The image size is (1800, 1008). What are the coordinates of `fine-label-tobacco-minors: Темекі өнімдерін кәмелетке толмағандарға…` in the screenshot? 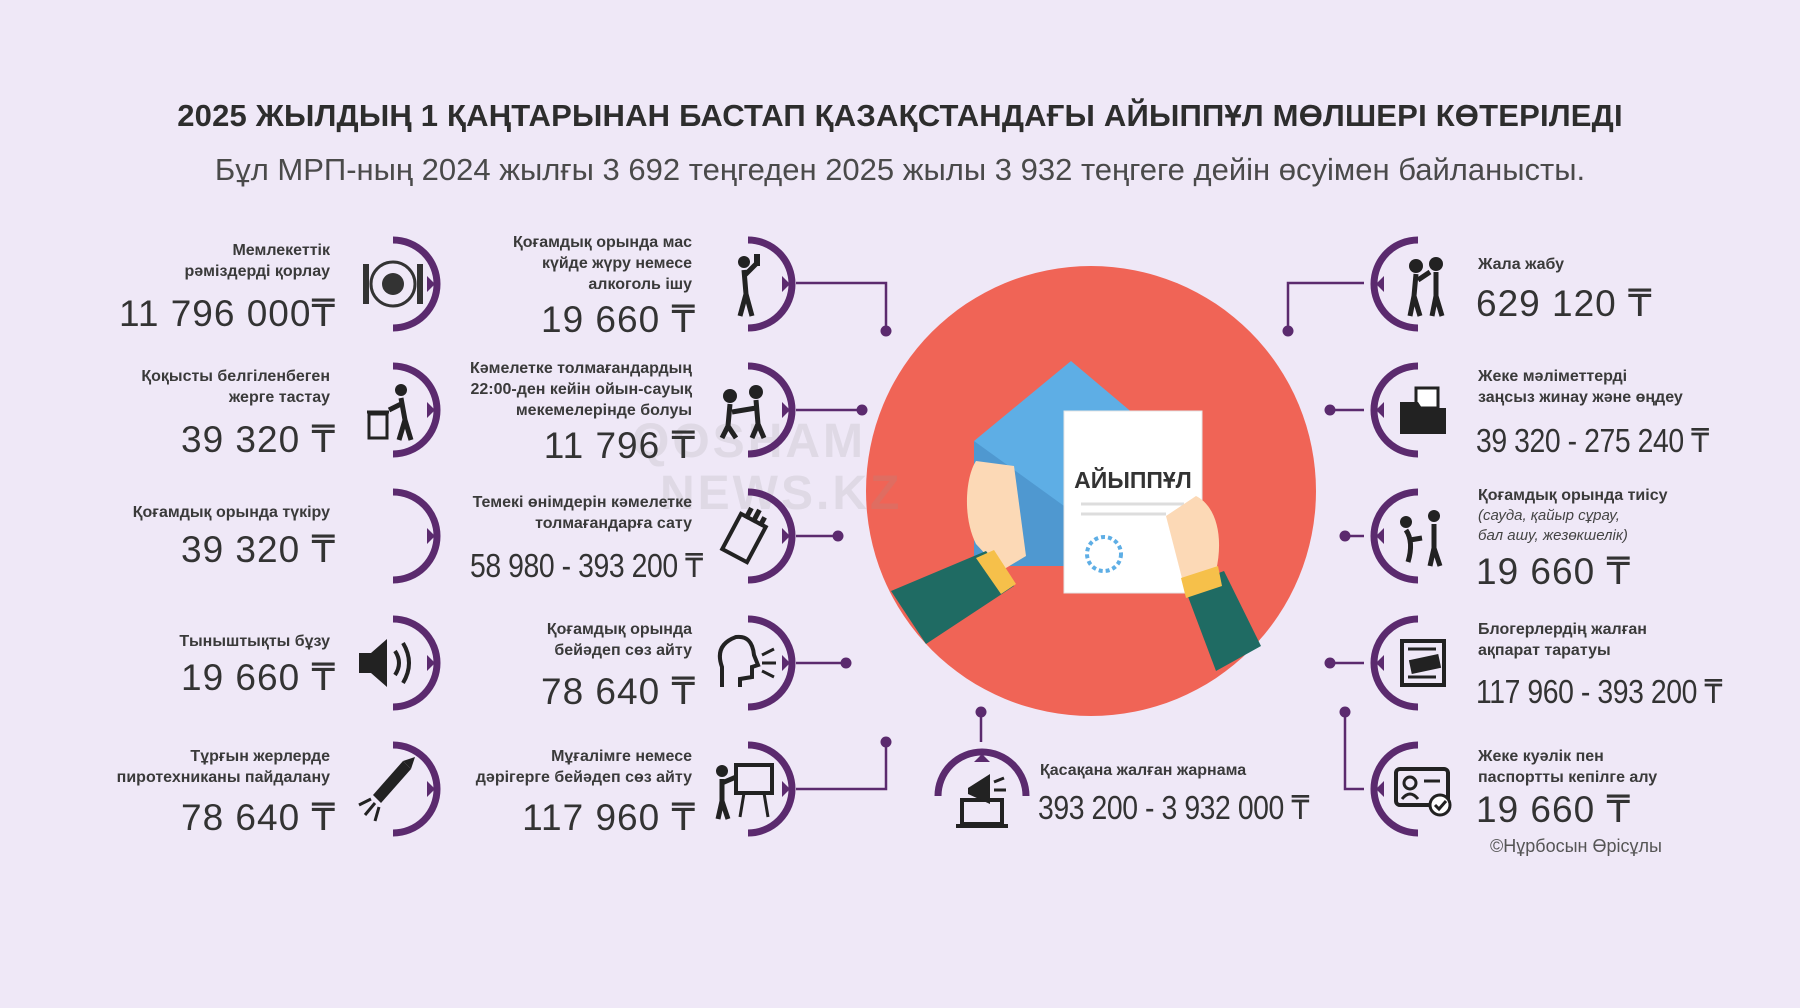 It's located at (582, 513).